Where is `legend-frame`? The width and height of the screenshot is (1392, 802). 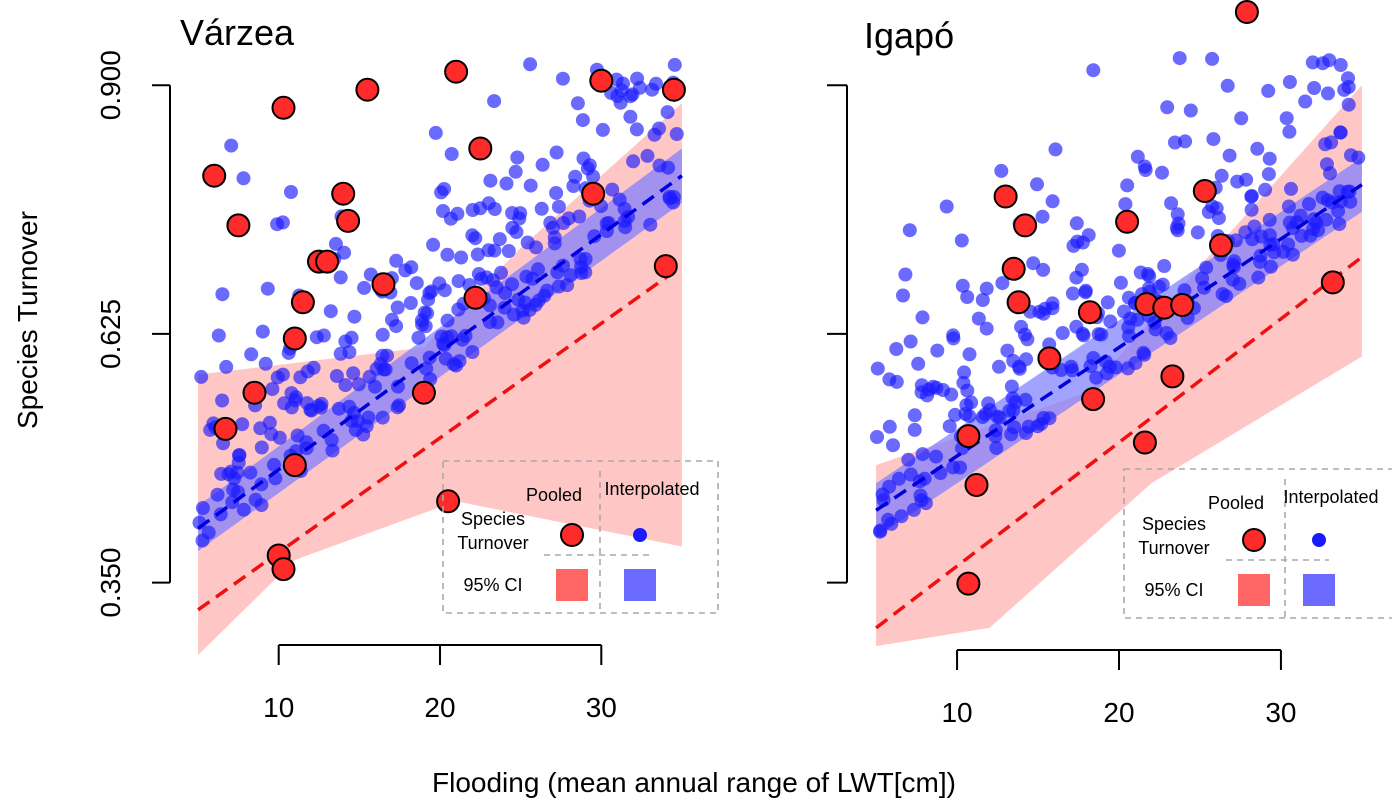 legend-frame is located at coordinates (1257, 543).